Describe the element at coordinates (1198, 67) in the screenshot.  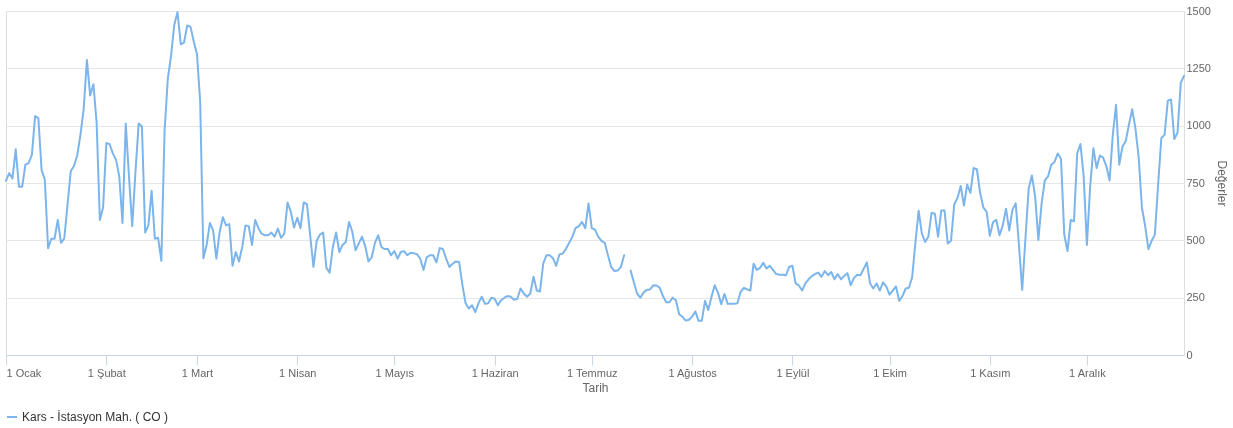
I see `y-tick-label: 1250` at that location.